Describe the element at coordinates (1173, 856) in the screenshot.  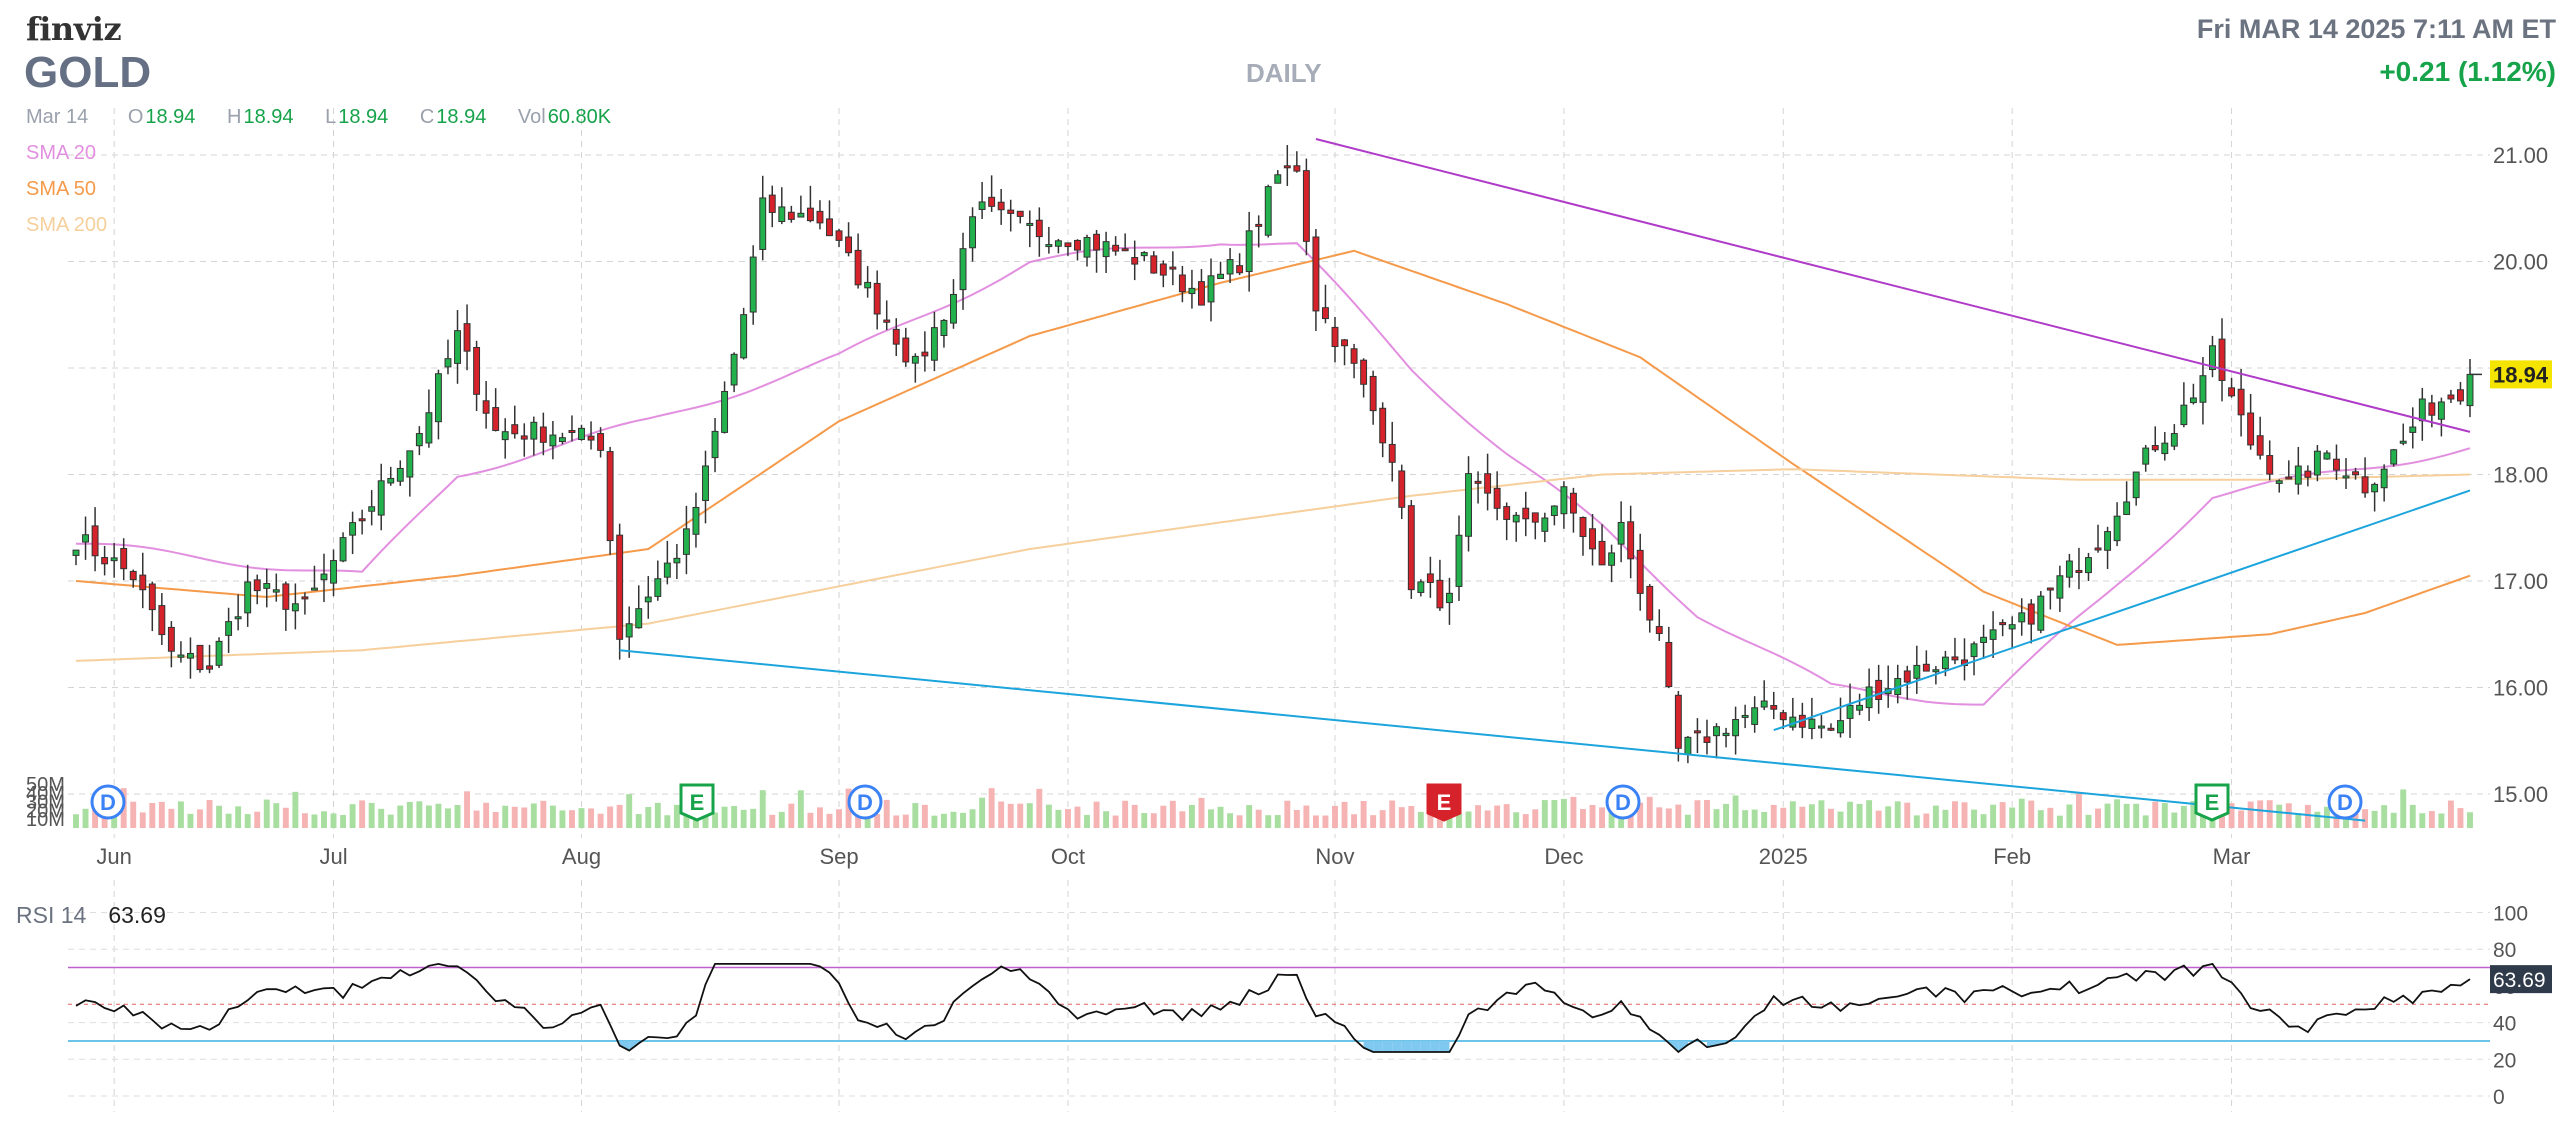
I see `date-axis: Jun Jul Aug Sep Oct Nov Dec 2025 Feb Mar` at that location.